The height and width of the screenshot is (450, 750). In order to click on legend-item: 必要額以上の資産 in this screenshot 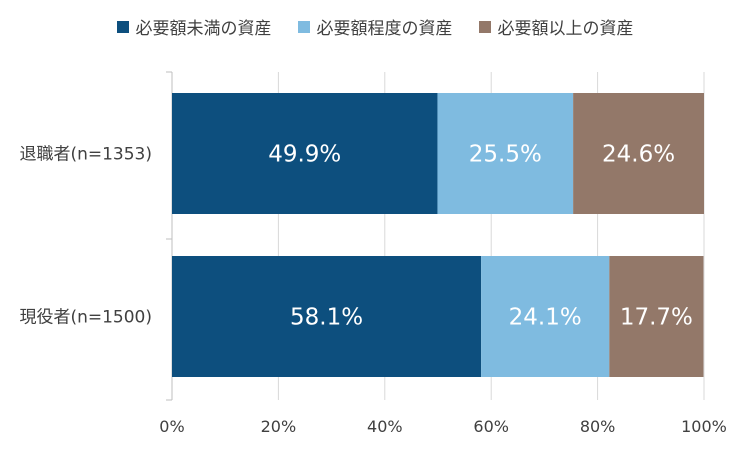, I will do `click(556, 26)`.